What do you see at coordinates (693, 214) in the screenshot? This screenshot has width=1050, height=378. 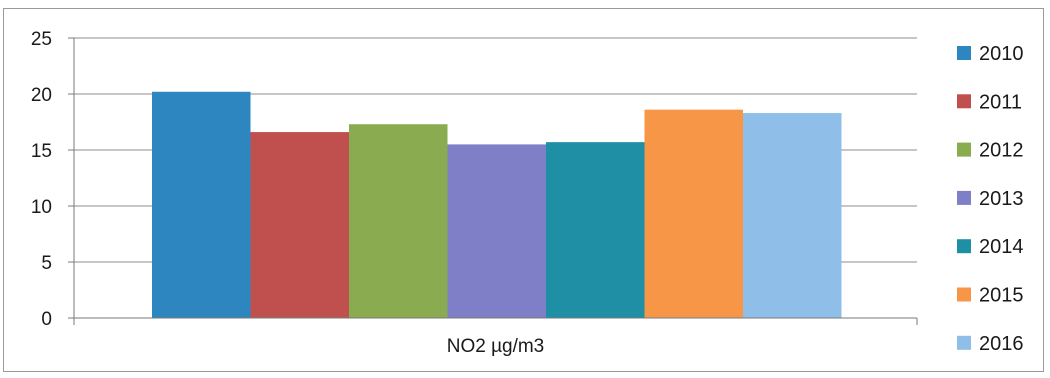 I see `bar-2015` at bounding box center [693, 214].